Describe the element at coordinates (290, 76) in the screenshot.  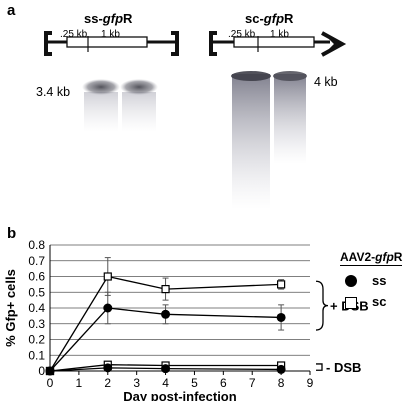
I see `sc-lane2-band` at that location.